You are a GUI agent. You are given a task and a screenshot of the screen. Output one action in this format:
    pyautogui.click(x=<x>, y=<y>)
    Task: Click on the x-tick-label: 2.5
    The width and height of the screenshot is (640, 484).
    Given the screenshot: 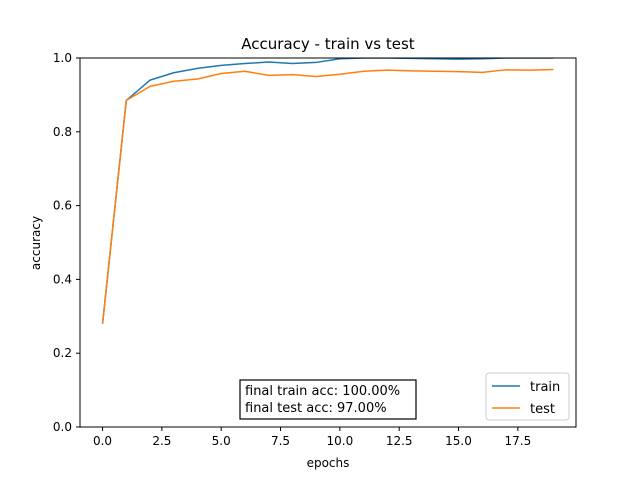 What is the action you would take?
    pyautogui.click(x=161, y=441)
    